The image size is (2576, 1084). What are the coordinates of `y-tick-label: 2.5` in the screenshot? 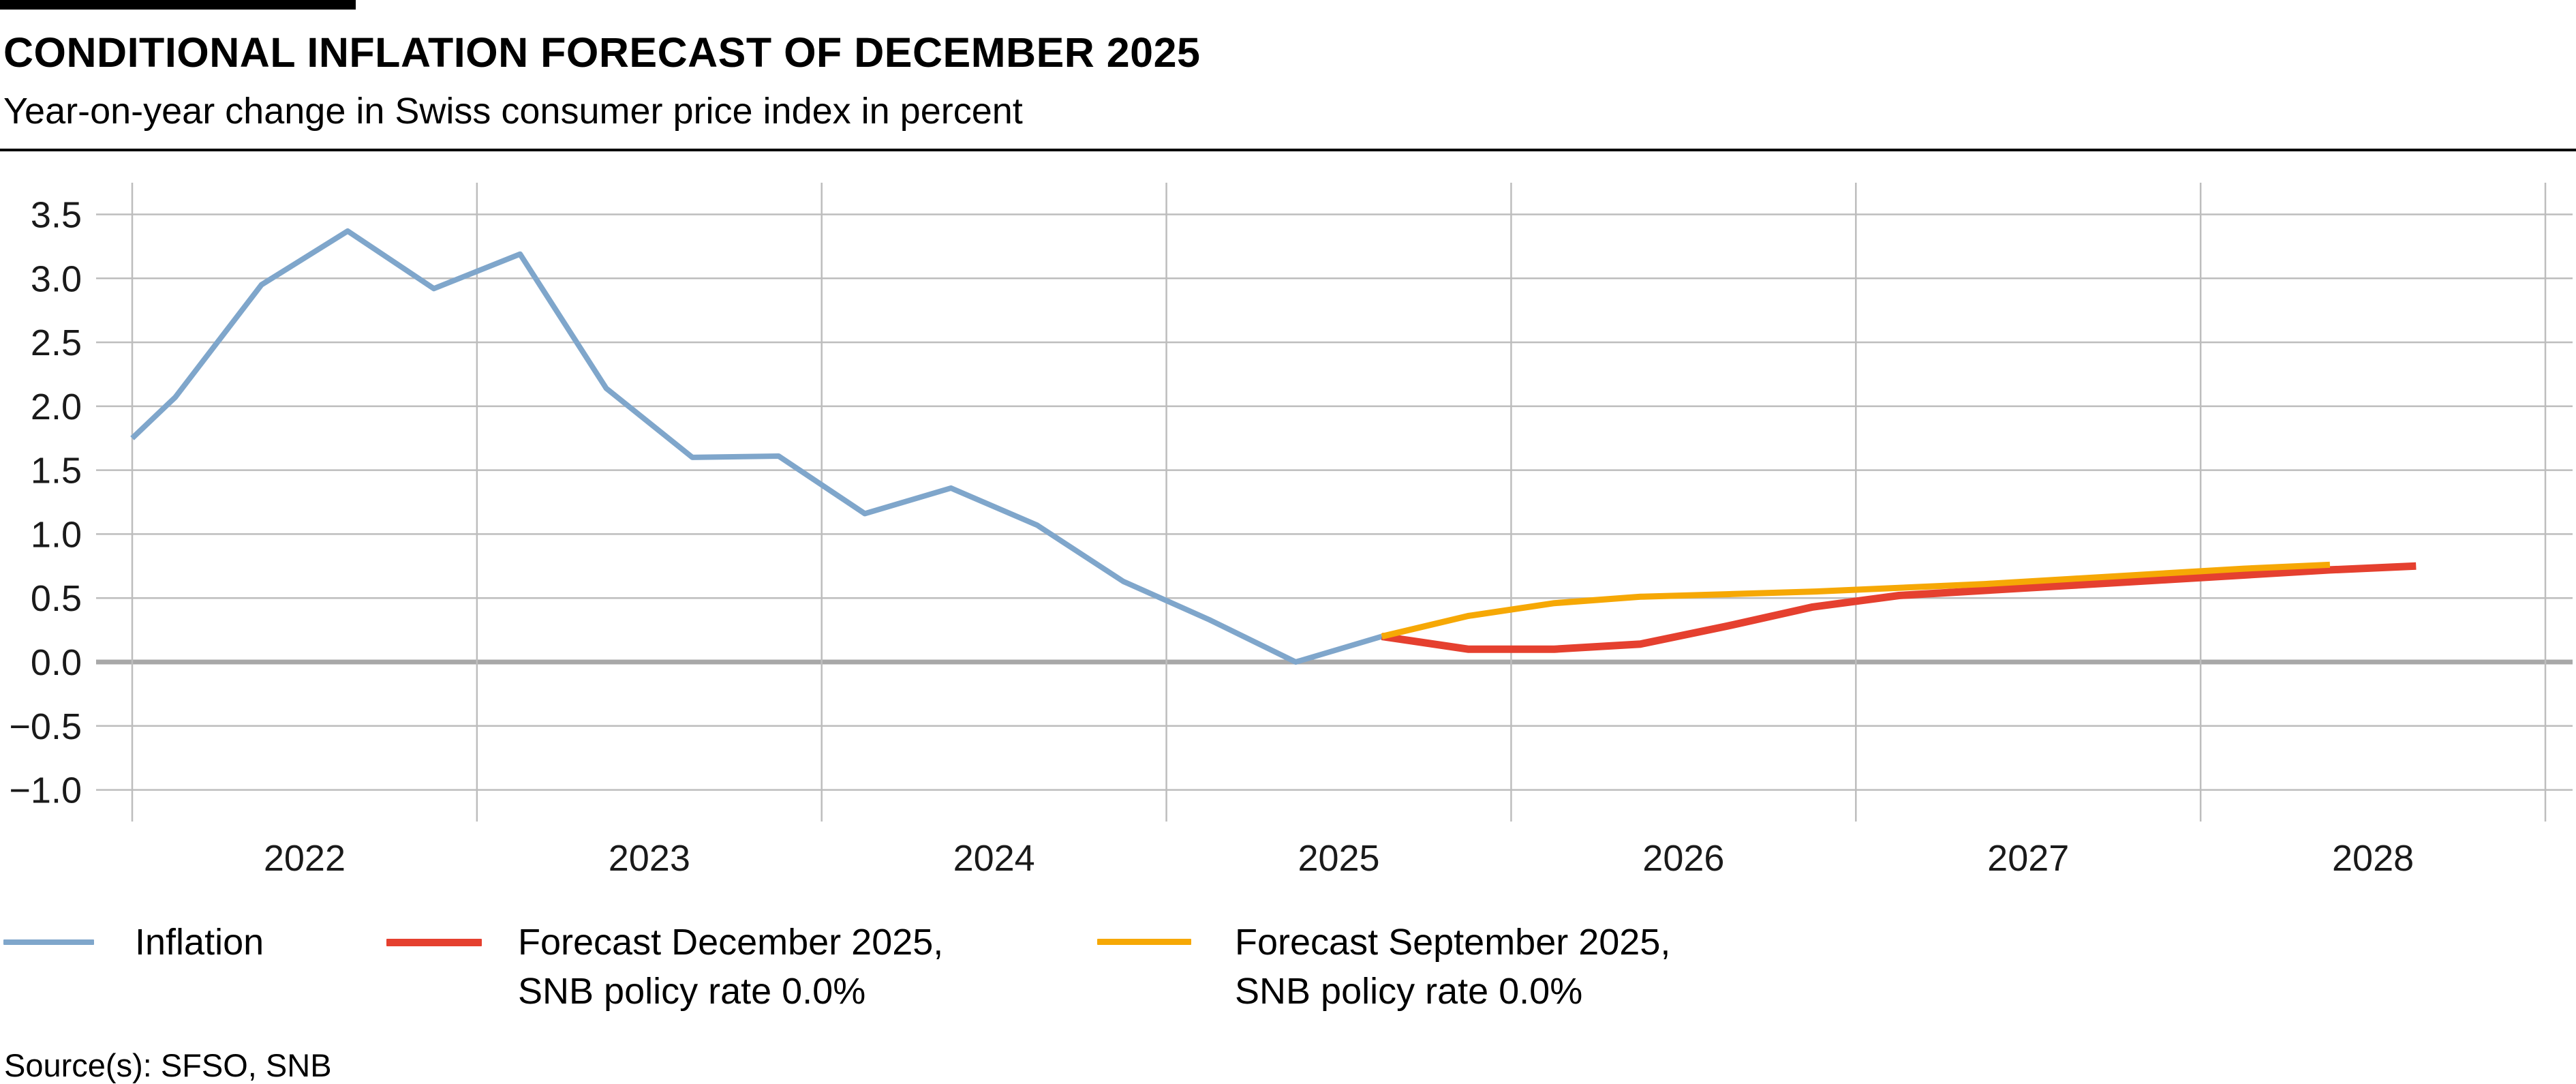 It's located at (56, 342).